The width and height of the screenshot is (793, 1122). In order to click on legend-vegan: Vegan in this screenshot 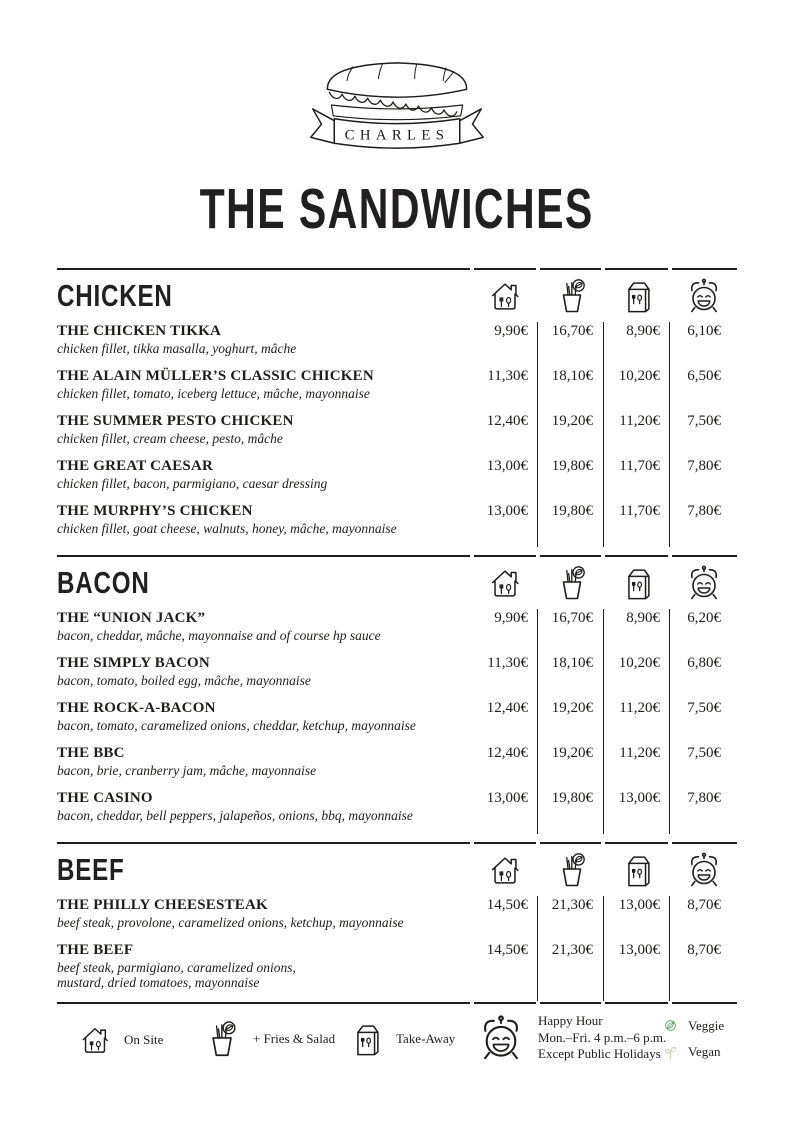, I will do `click(691, 1051)`.